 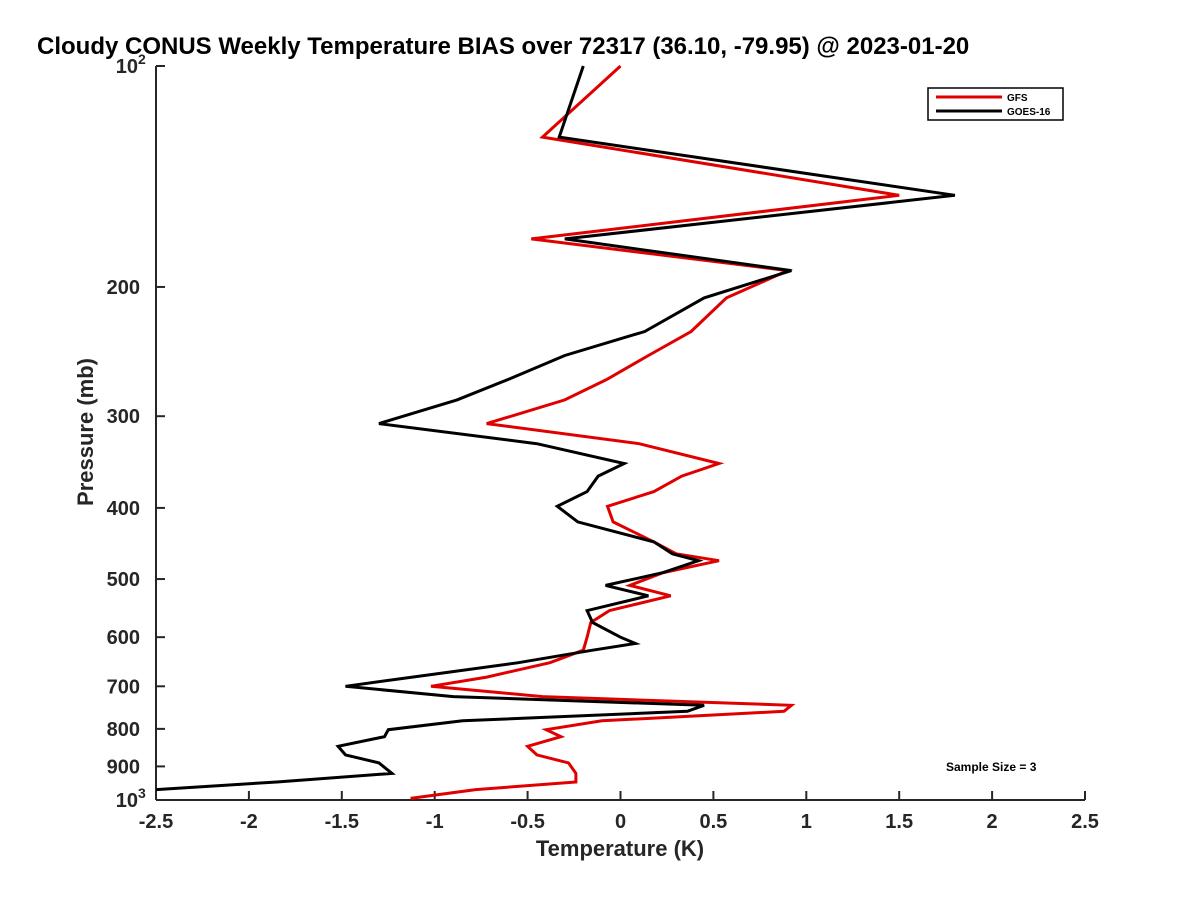 I want to click on y-tick-label: 200, so click(x=123, y=288).